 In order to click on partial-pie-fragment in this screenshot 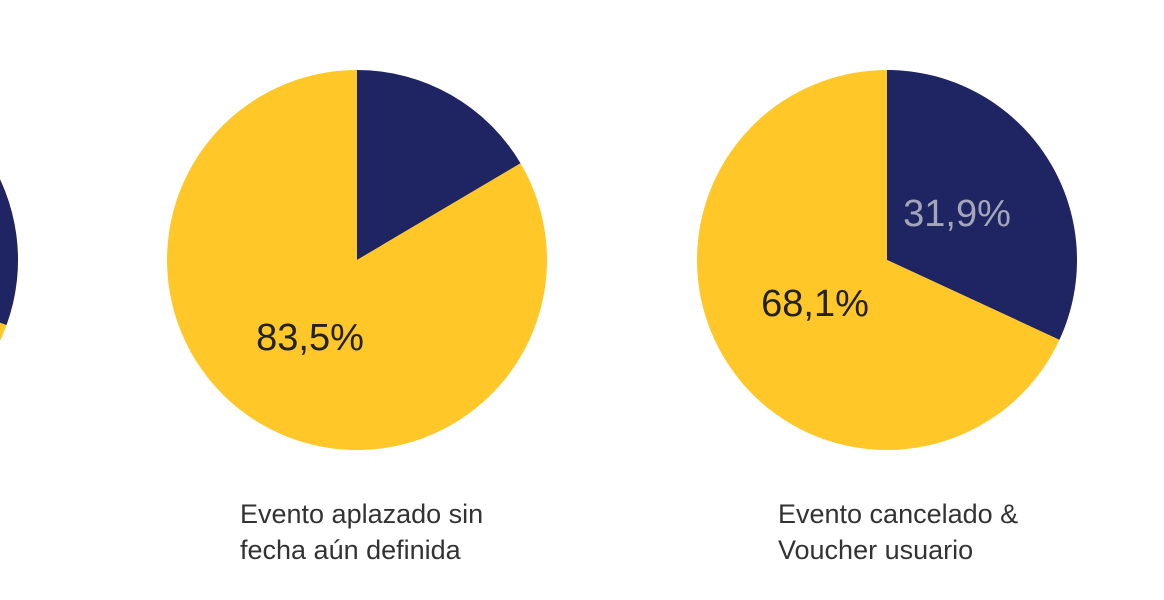, I will do `click(9, 260)`.